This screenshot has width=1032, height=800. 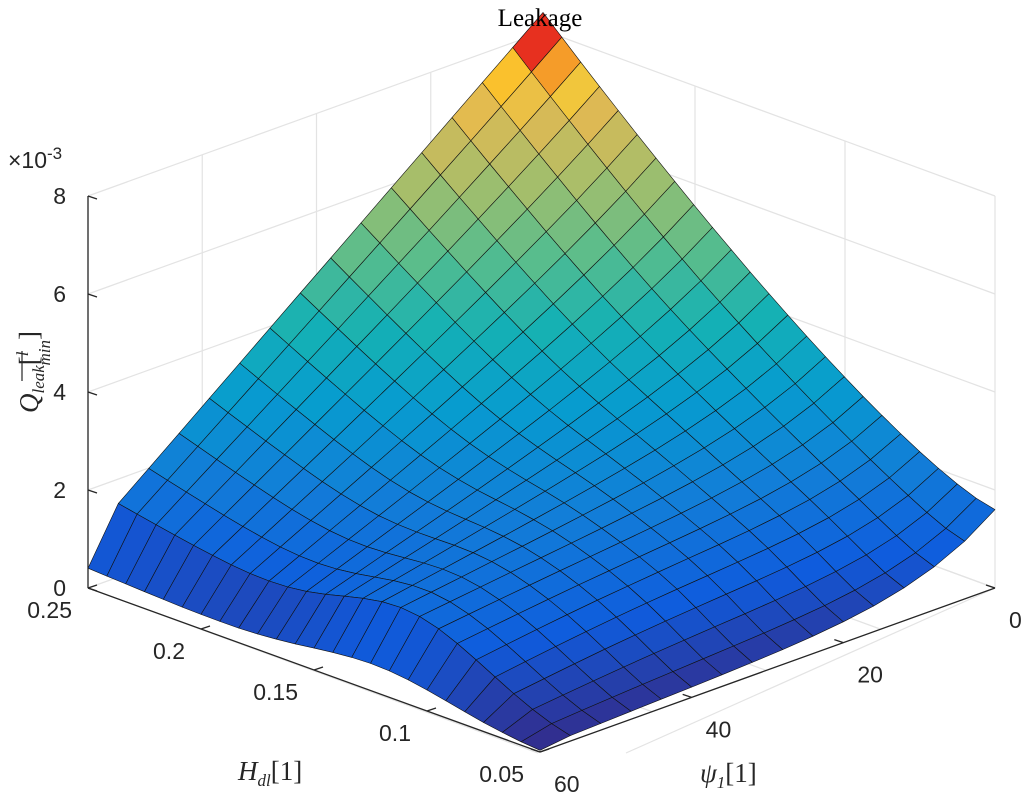 What do you see at coordinates (59, 392) in the screenshot?
I see `z-tick-label: 4` at bounding box center [59, 392].